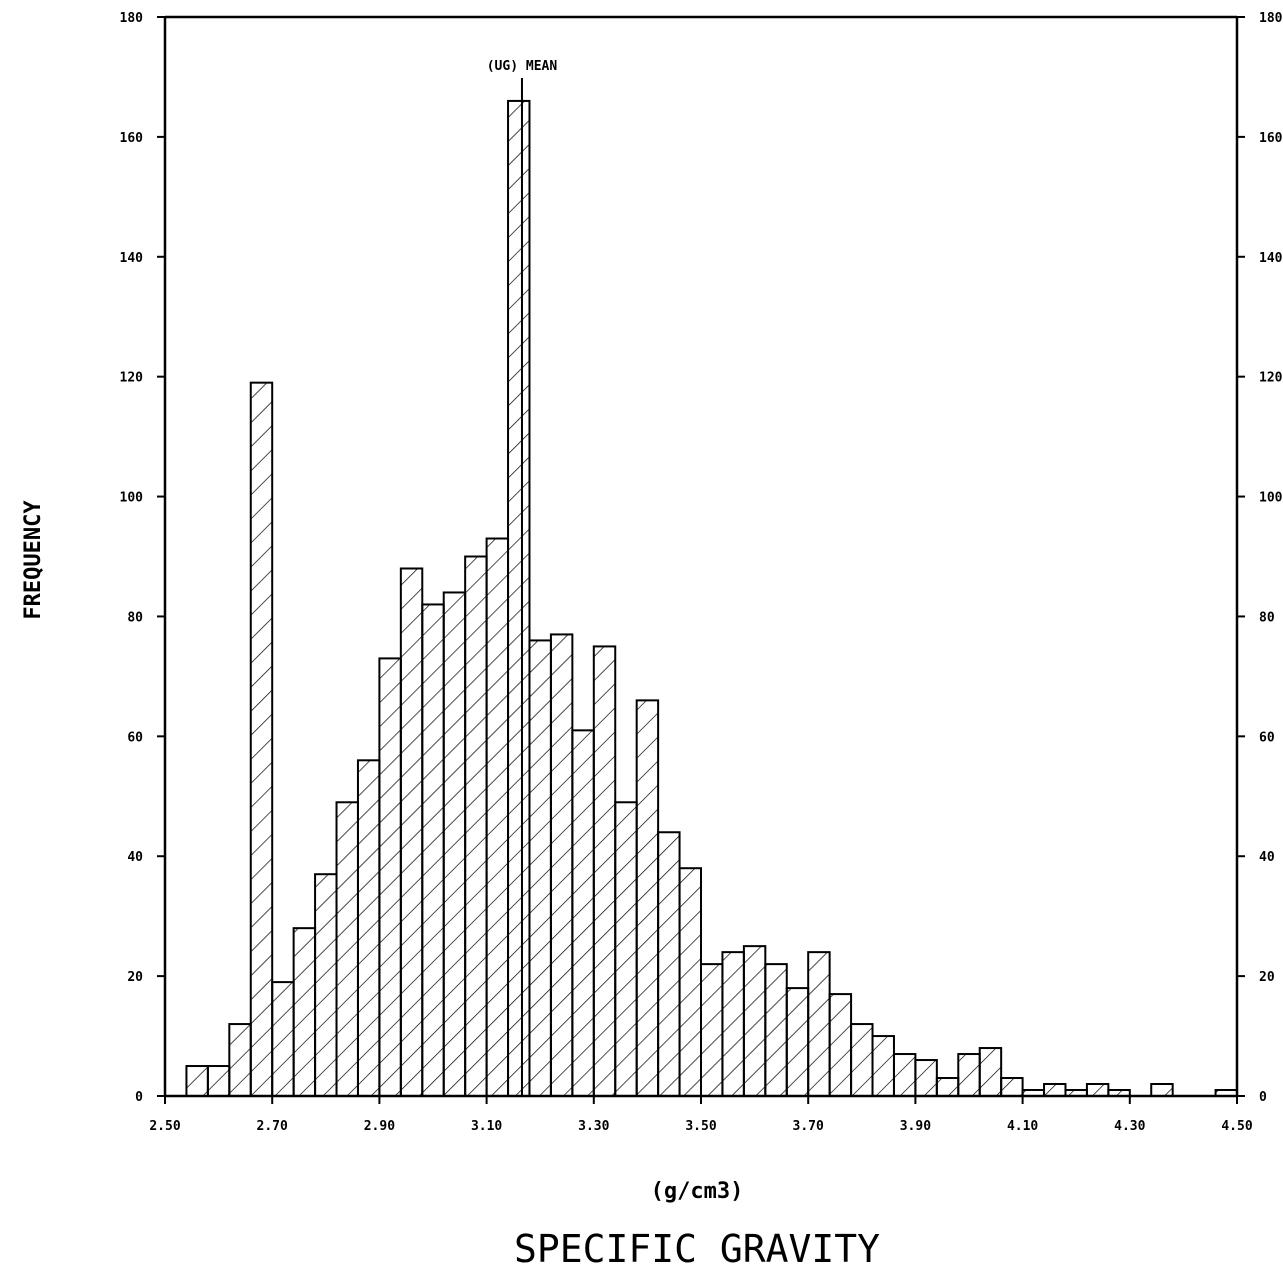 The width and height of the screenshot is (1283, 1276). What do you see at coordinates (1236, 1126) in the screenshot?
I see `x-tick-label: 4.50` at bounding box center [1236, 1126].